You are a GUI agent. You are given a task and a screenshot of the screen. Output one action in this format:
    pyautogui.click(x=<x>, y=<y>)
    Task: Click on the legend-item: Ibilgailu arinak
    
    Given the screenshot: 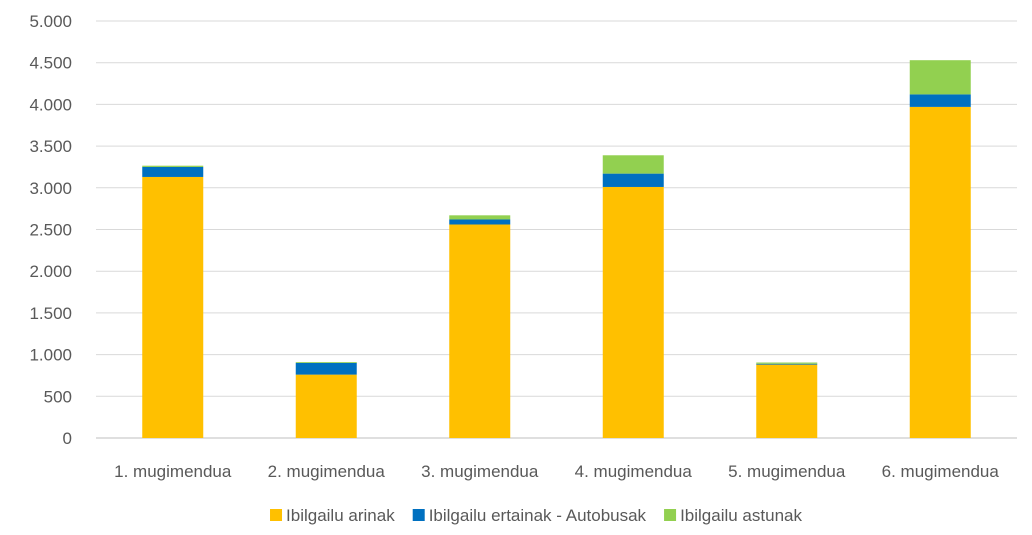 What is the action you would take?
    pyautogui.click(x=332, y=515)
    